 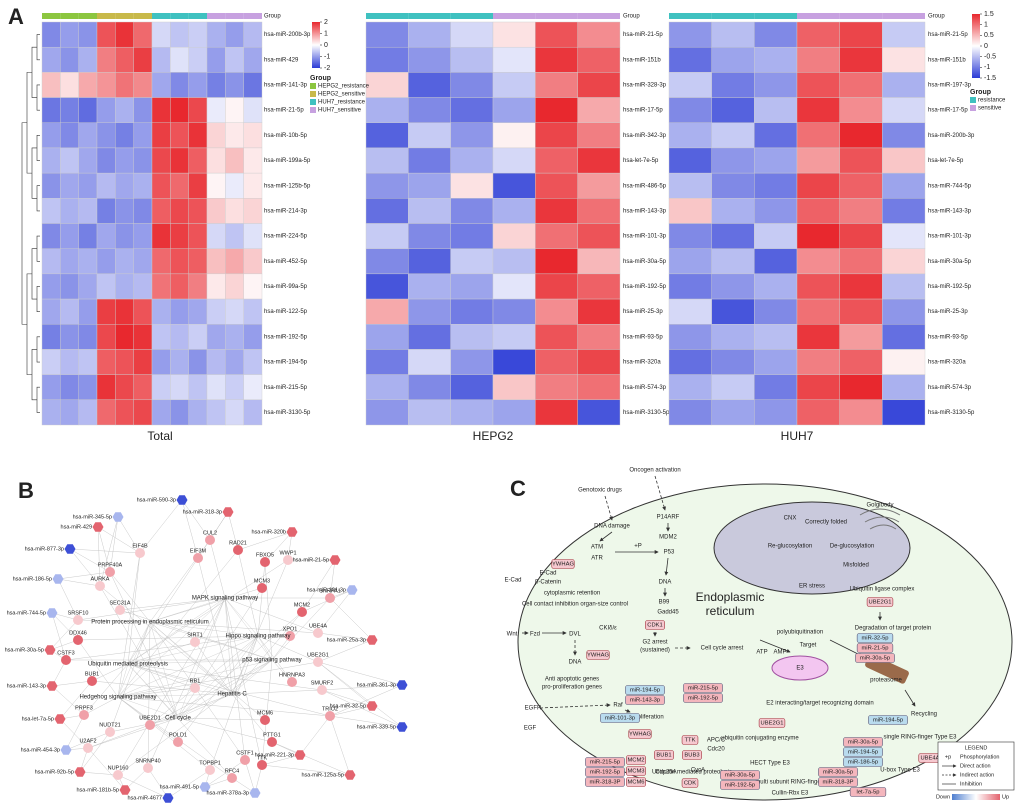 I want to click on node-label: hsa-miR-4677, so click(x=144, y=798).